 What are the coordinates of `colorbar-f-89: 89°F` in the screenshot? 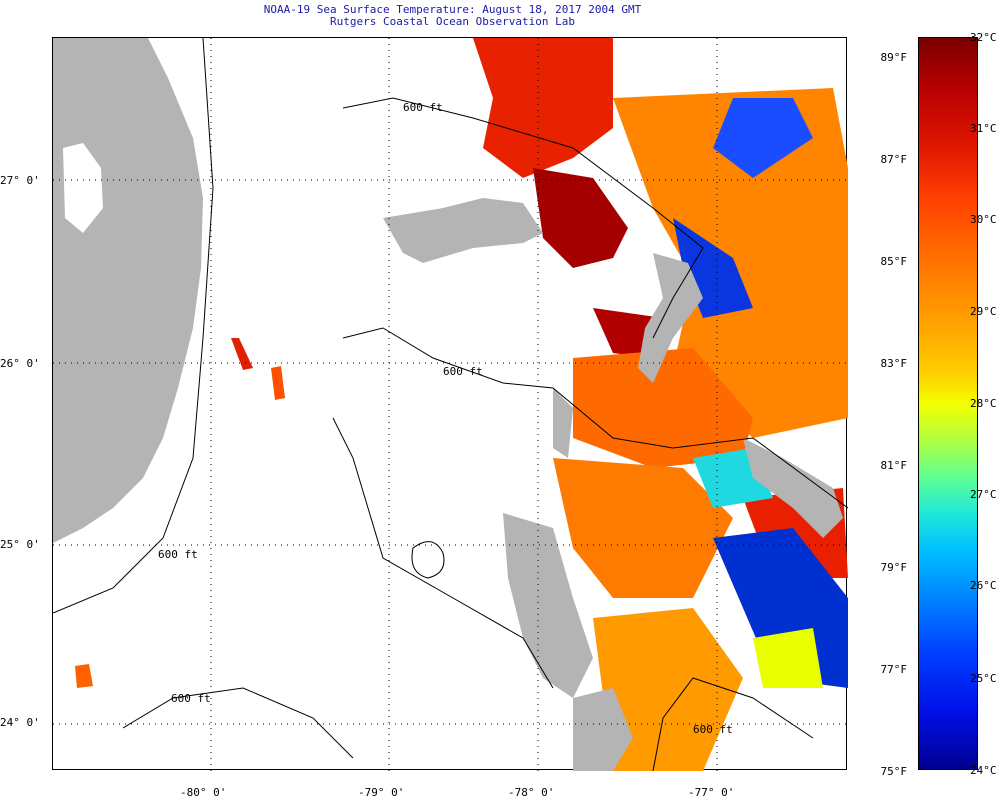 It's located at (894, 57).